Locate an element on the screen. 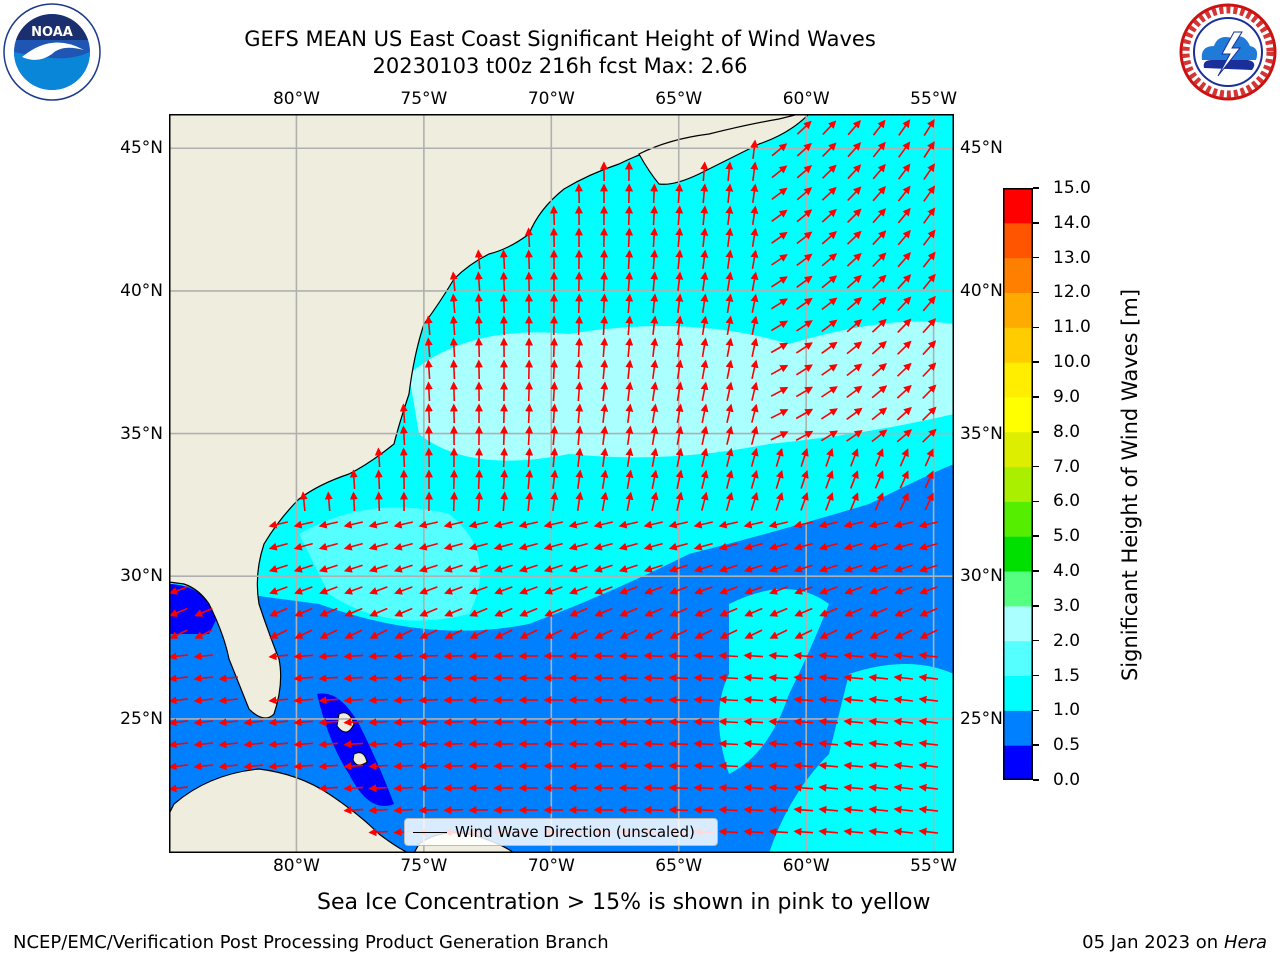  map-subtitle: 20230103 t00z 216h fcst Max: 2.66 is located at coordinates (560, 66).